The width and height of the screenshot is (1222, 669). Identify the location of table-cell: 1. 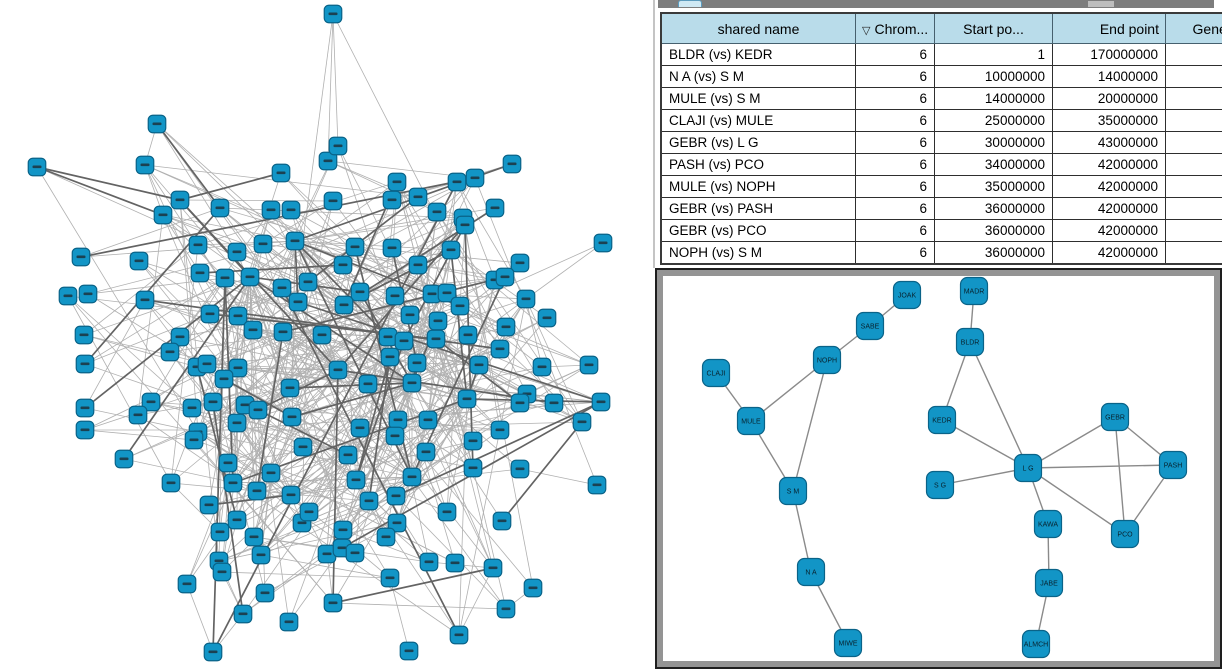
(993, 54).